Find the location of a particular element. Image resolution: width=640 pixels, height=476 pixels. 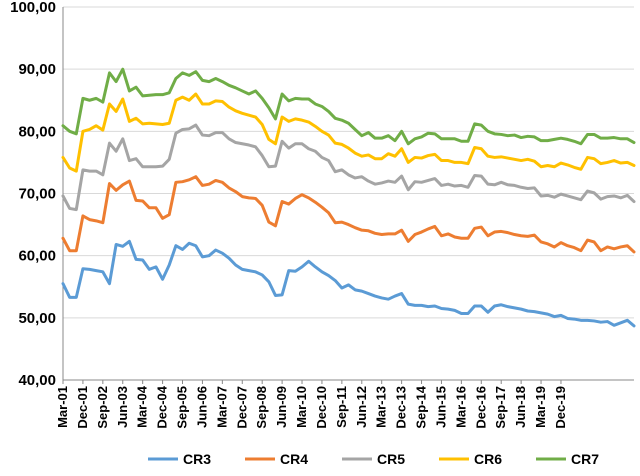

y-tick-label: 90,00 is located at coordinates (37, 69).